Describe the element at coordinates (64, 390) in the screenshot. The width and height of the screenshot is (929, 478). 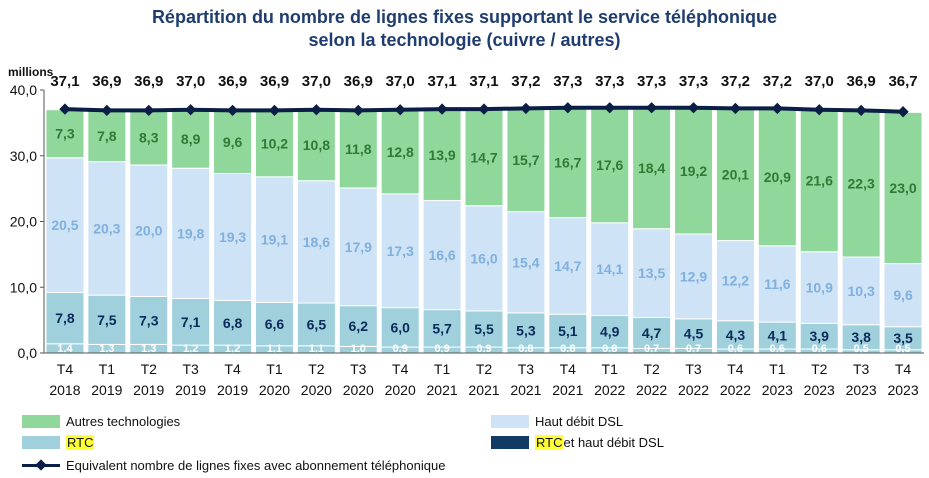
I see `x-tick-label-year: 2018` at that location.